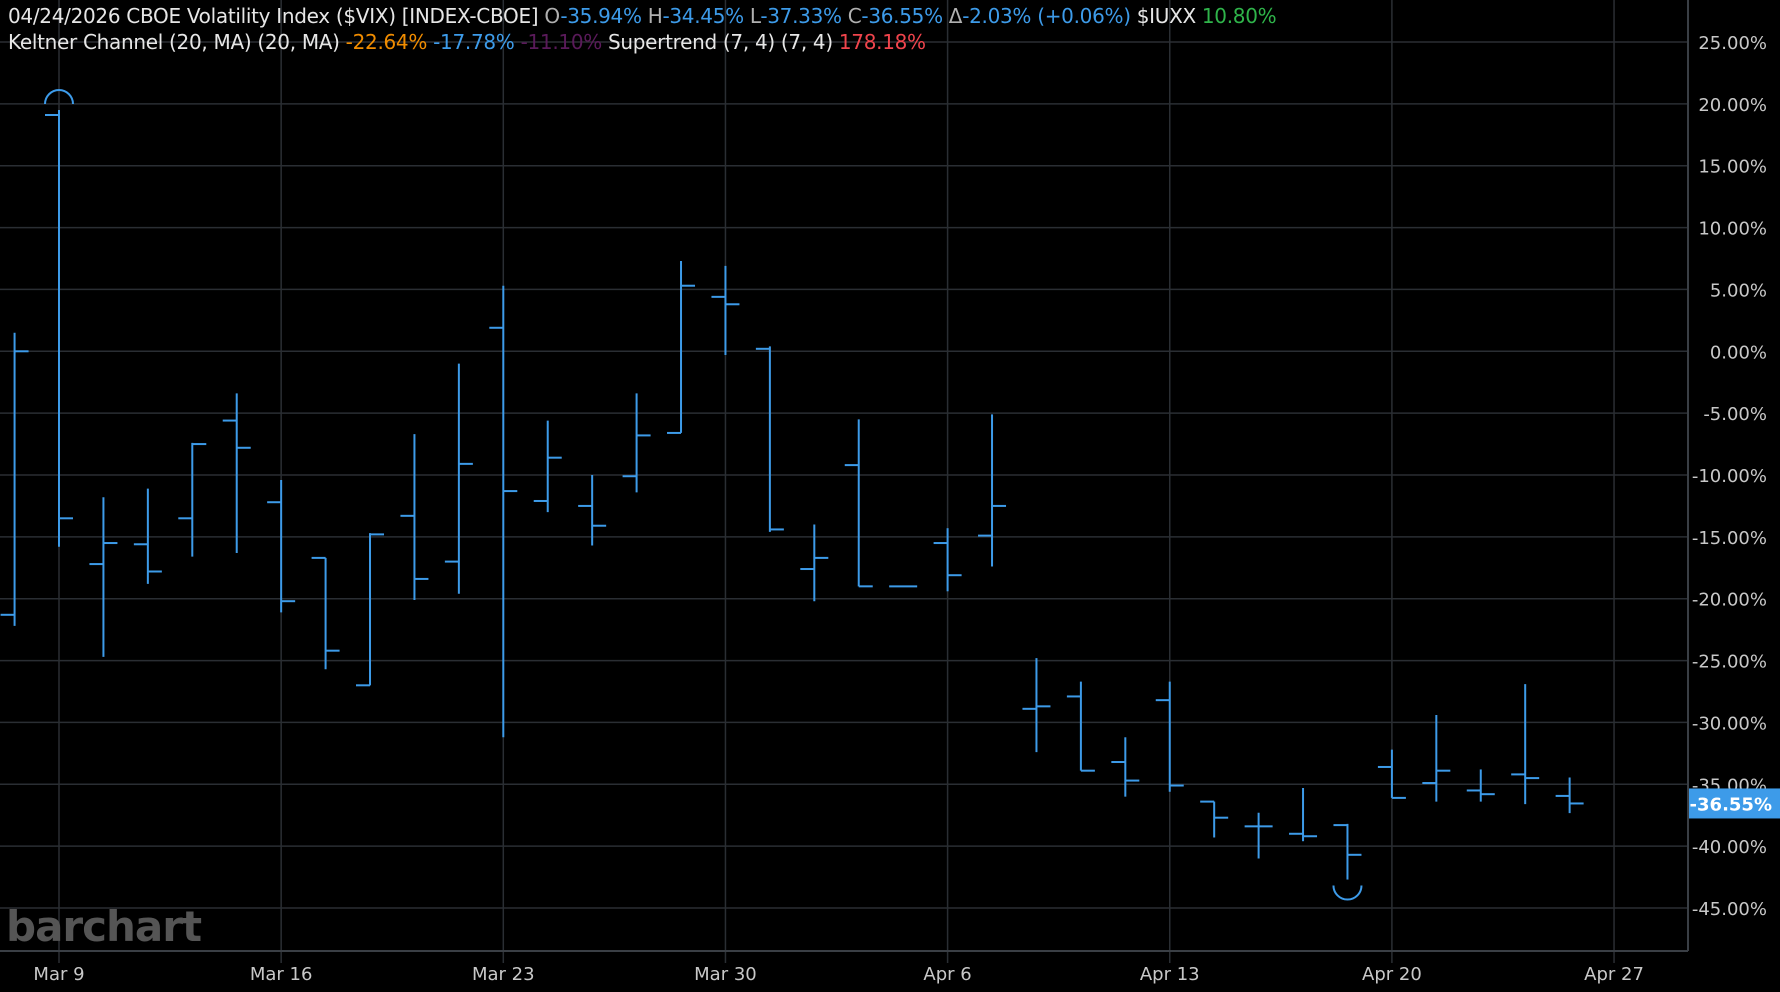 The width and height of the screenshot is (1780, 992). I want to click on y-tick-label: 20.00%, so click(1732, 105).